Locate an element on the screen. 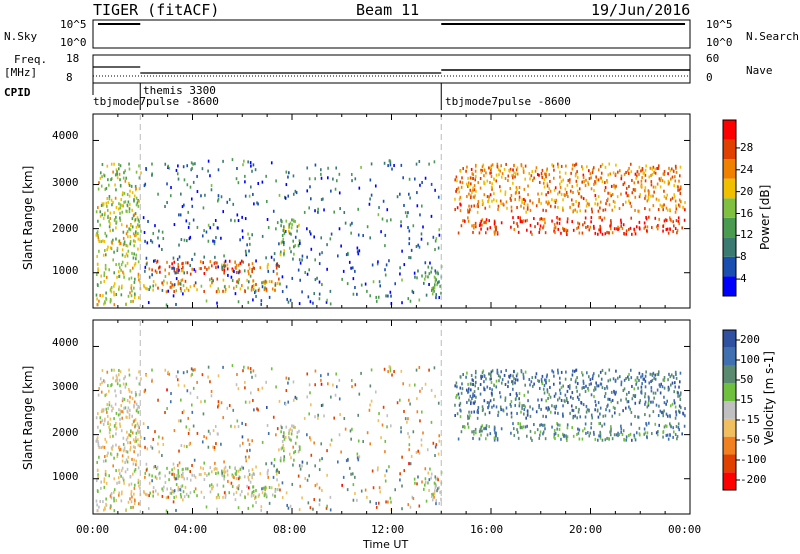 This screenshot has width=800, height=554. velocity-colorbar-tick: -100 is located at coordinates (753, 459).